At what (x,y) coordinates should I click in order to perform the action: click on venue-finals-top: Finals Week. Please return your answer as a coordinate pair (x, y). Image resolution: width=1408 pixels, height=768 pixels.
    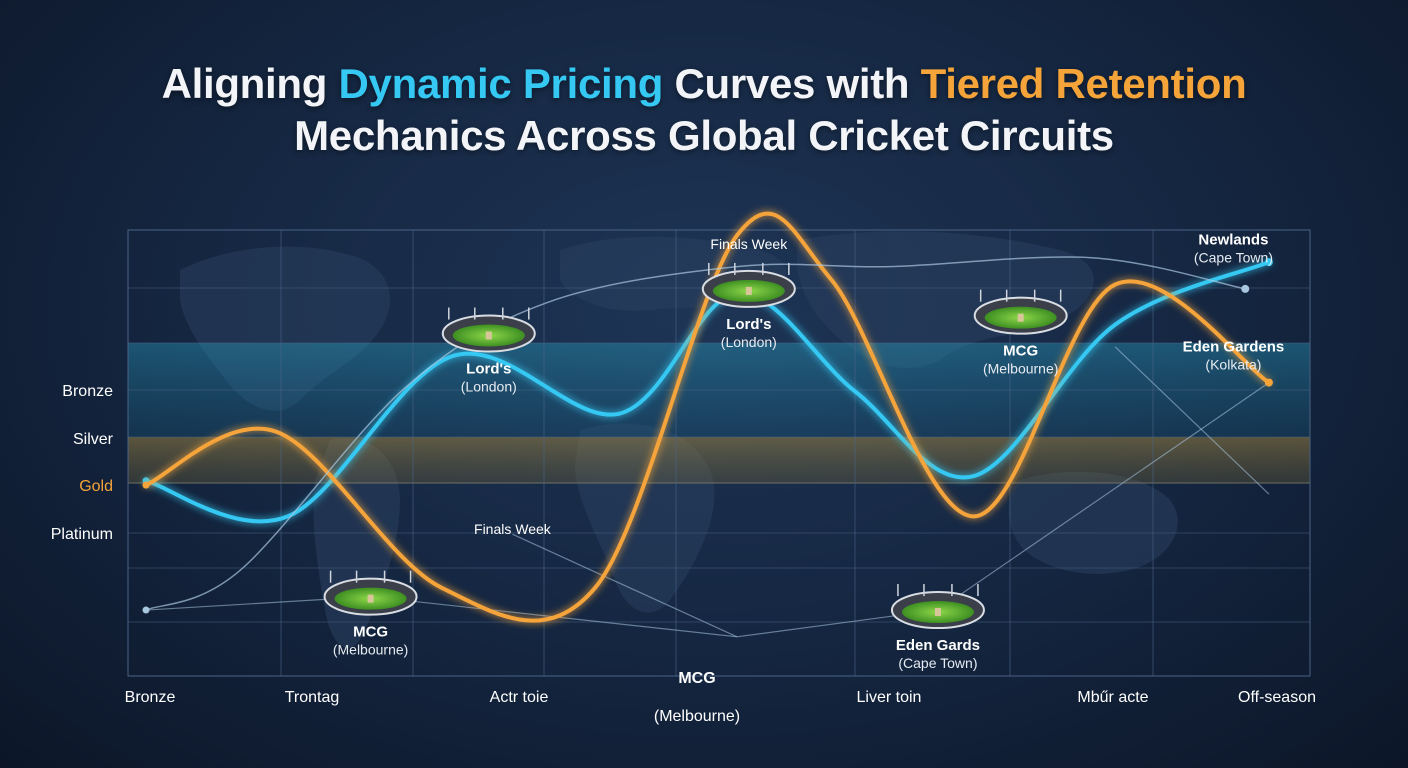
    Looking at the image, I should click on (749, 244).